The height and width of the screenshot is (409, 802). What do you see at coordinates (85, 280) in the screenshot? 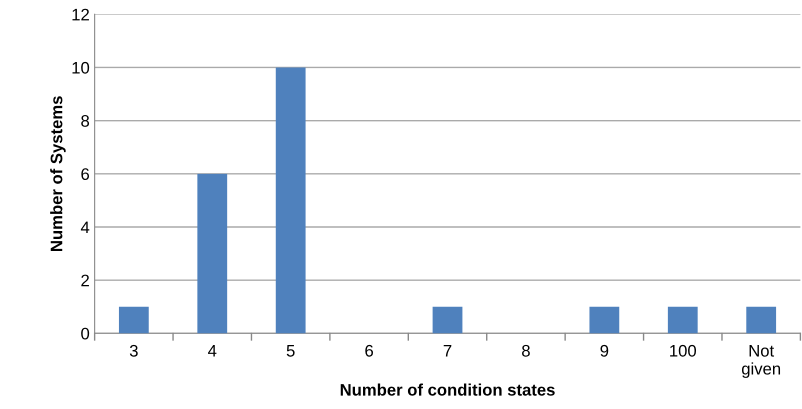
I see `y-tick-label: 2` at bounding box center [85, 280].